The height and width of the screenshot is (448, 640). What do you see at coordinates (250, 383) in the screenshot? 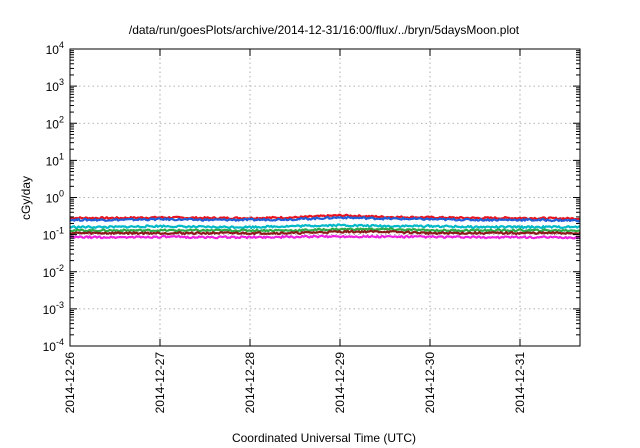
I see `x-tick-label: 2014-12-28` at bounding box center [250, 383].